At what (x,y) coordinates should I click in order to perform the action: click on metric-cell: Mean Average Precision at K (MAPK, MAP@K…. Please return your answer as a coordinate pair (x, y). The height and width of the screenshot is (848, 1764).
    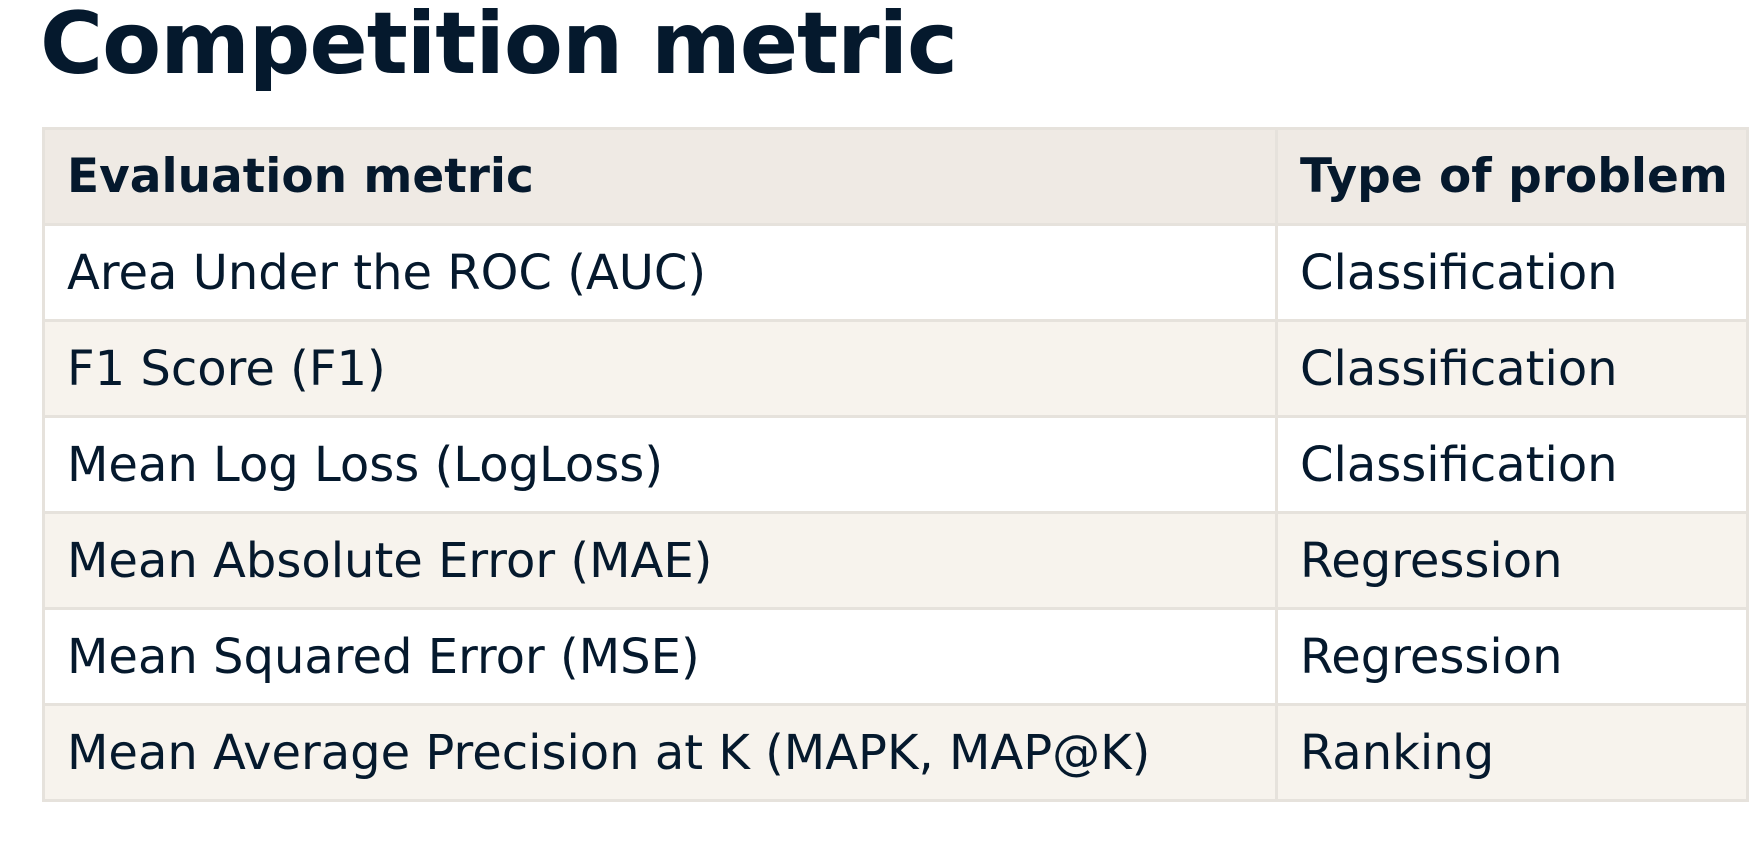
    Looking at the image, I should click on (660, 752).